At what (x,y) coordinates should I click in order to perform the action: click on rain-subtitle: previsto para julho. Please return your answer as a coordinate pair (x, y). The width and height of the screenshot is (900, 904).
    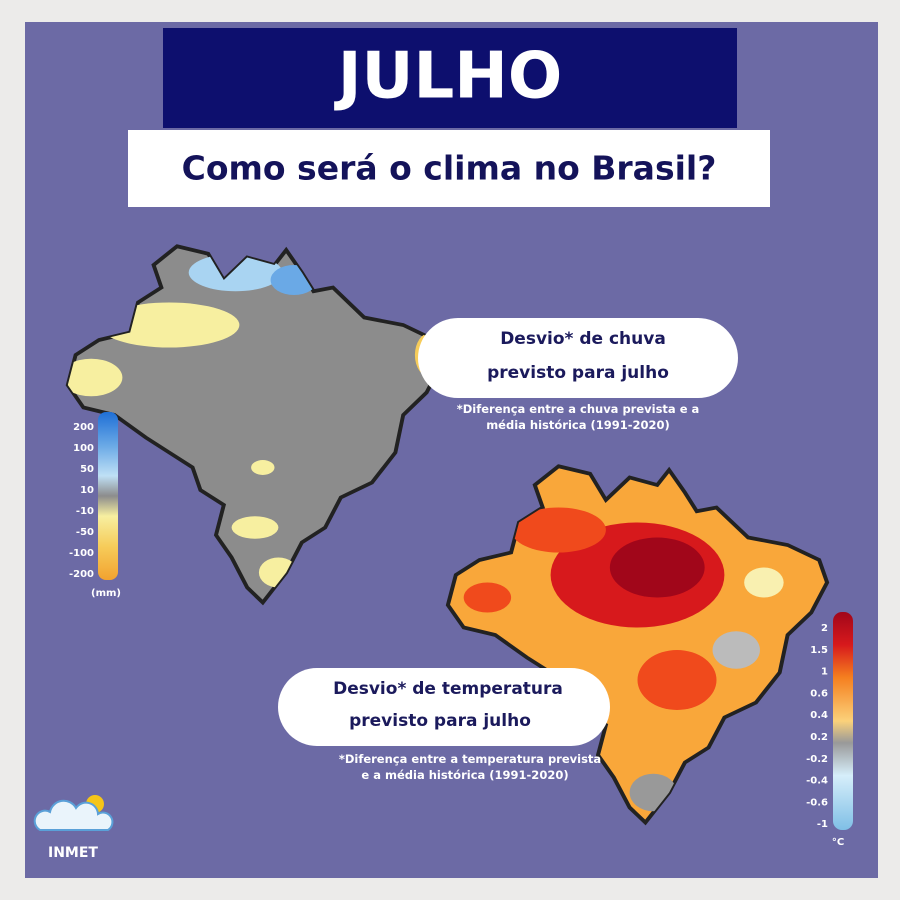
    Looking at the image, I should click on (578, 373).